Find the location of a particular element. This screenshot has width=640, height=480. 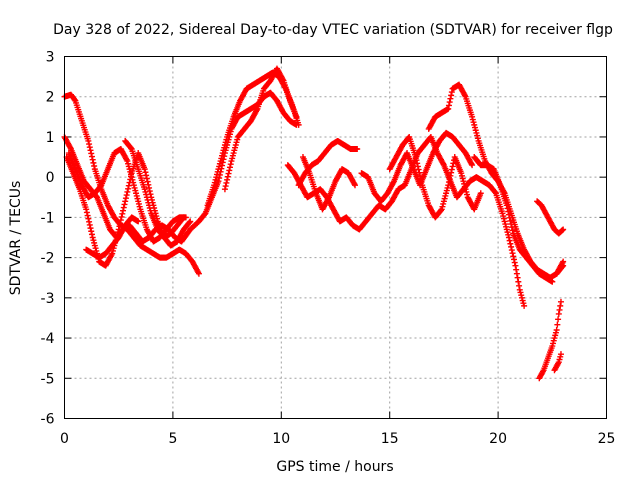

y-tick-label: 0 is located at coordinates (50, 178).